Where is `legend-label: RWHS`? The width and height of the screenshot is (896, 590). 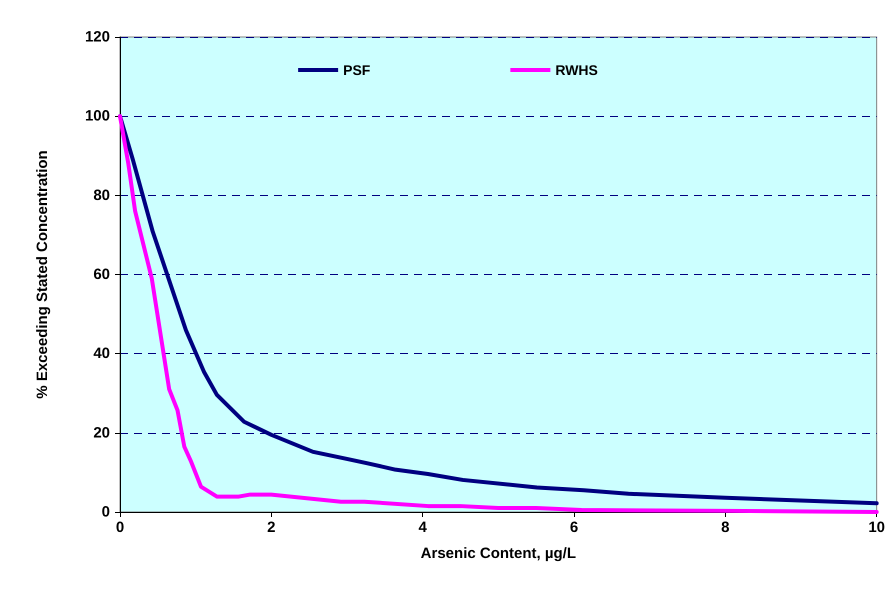 legend-label: RWHS is located at coordinates (576, 70).